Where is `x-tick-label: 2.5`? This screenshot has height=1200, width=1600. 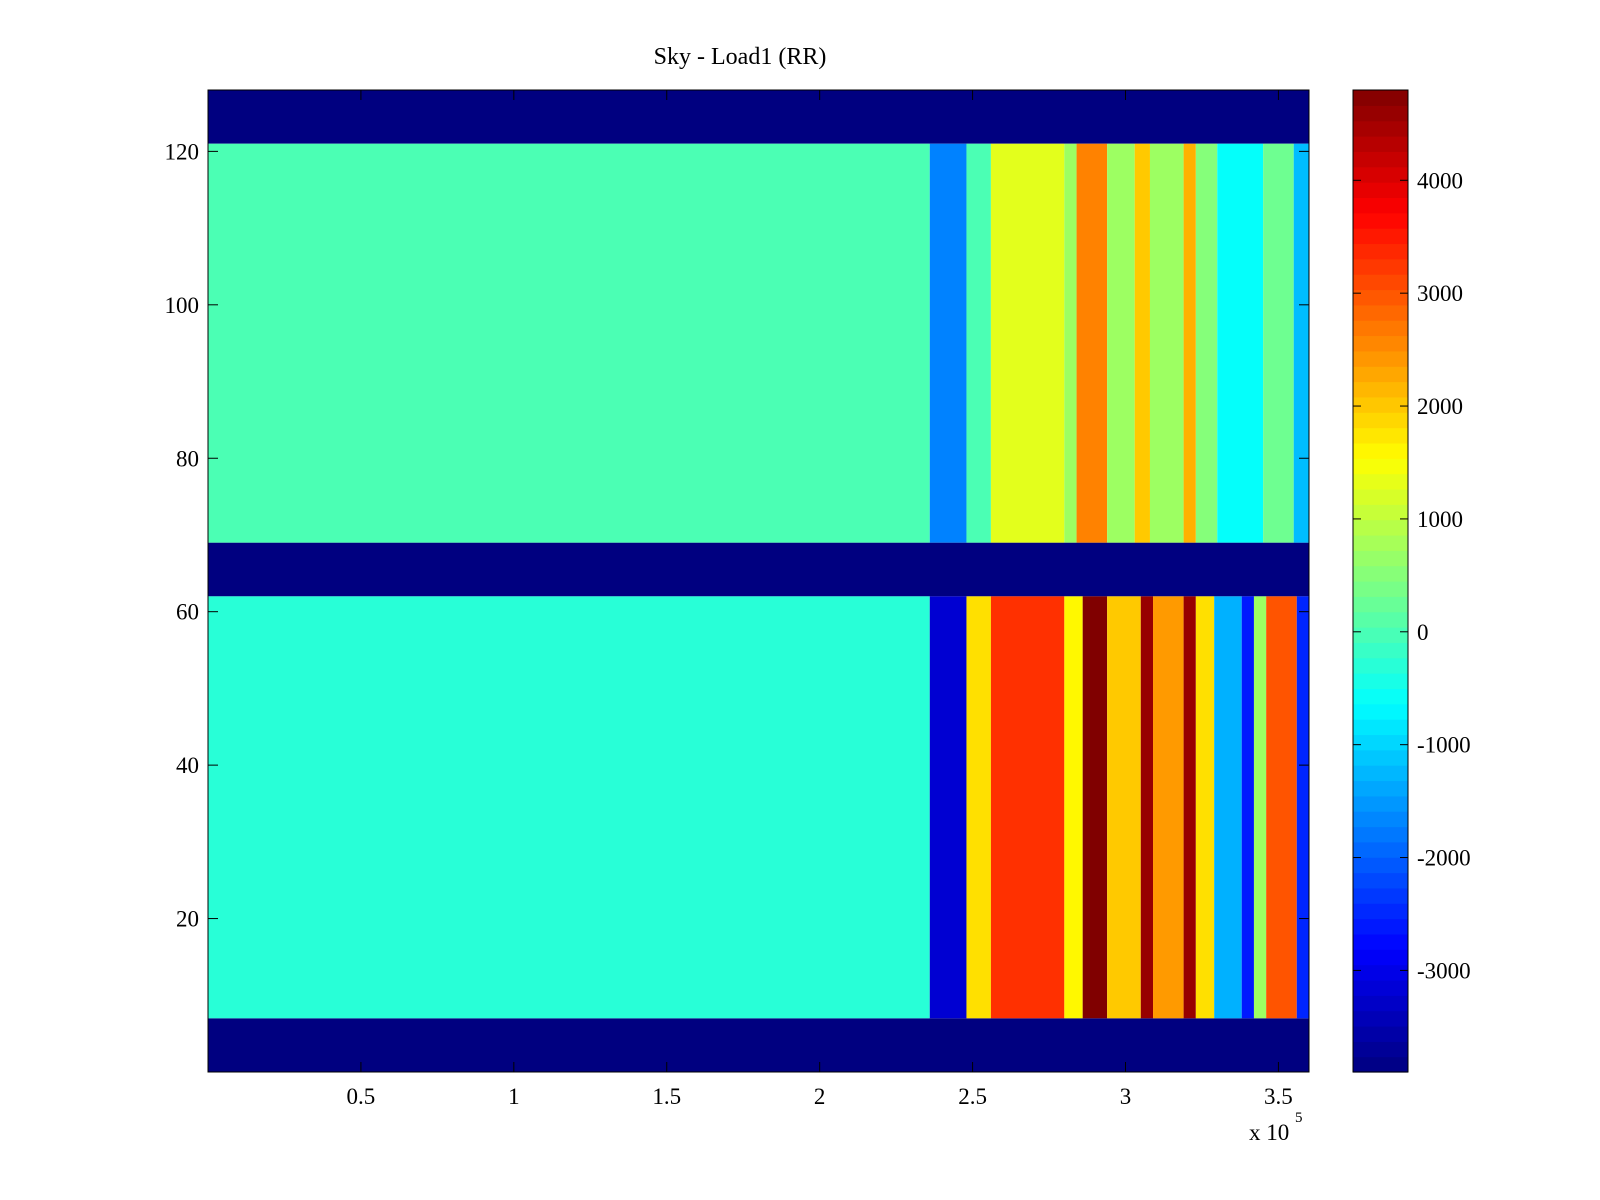 x-tick-label: 2.5 is located at coordinates (972, 1096).